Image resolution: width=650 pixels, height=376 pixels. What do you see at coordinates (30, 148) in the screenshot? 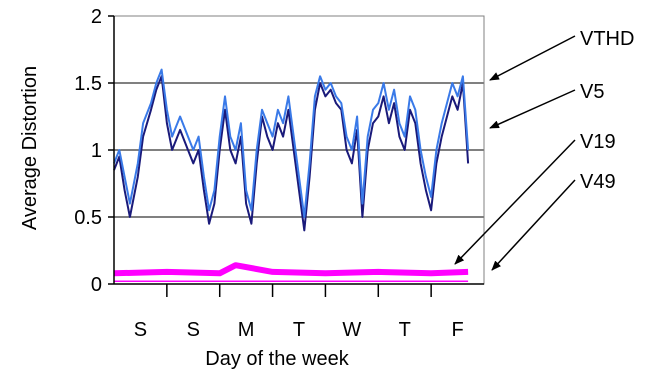
I see `y-axis-title: Average Distortion` at bounding box center [30, 148].